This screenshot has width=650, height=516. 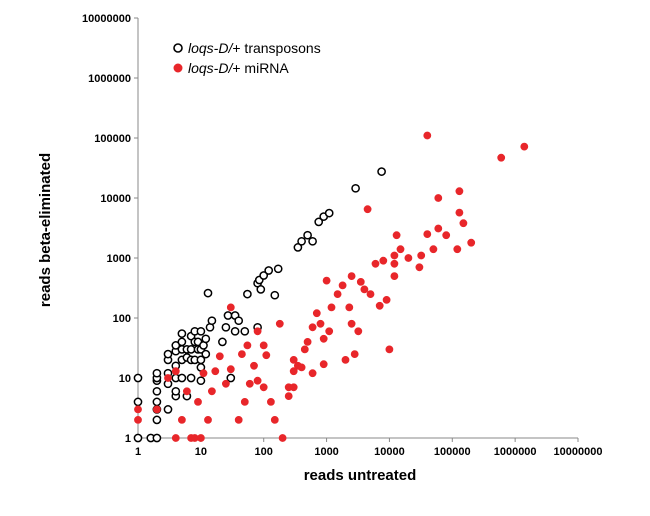 What do you see at coordinates (45, 230) in the screenshot?
I see `y-axis-title: reads beta-eliminated` at bounding box center [45, 230].